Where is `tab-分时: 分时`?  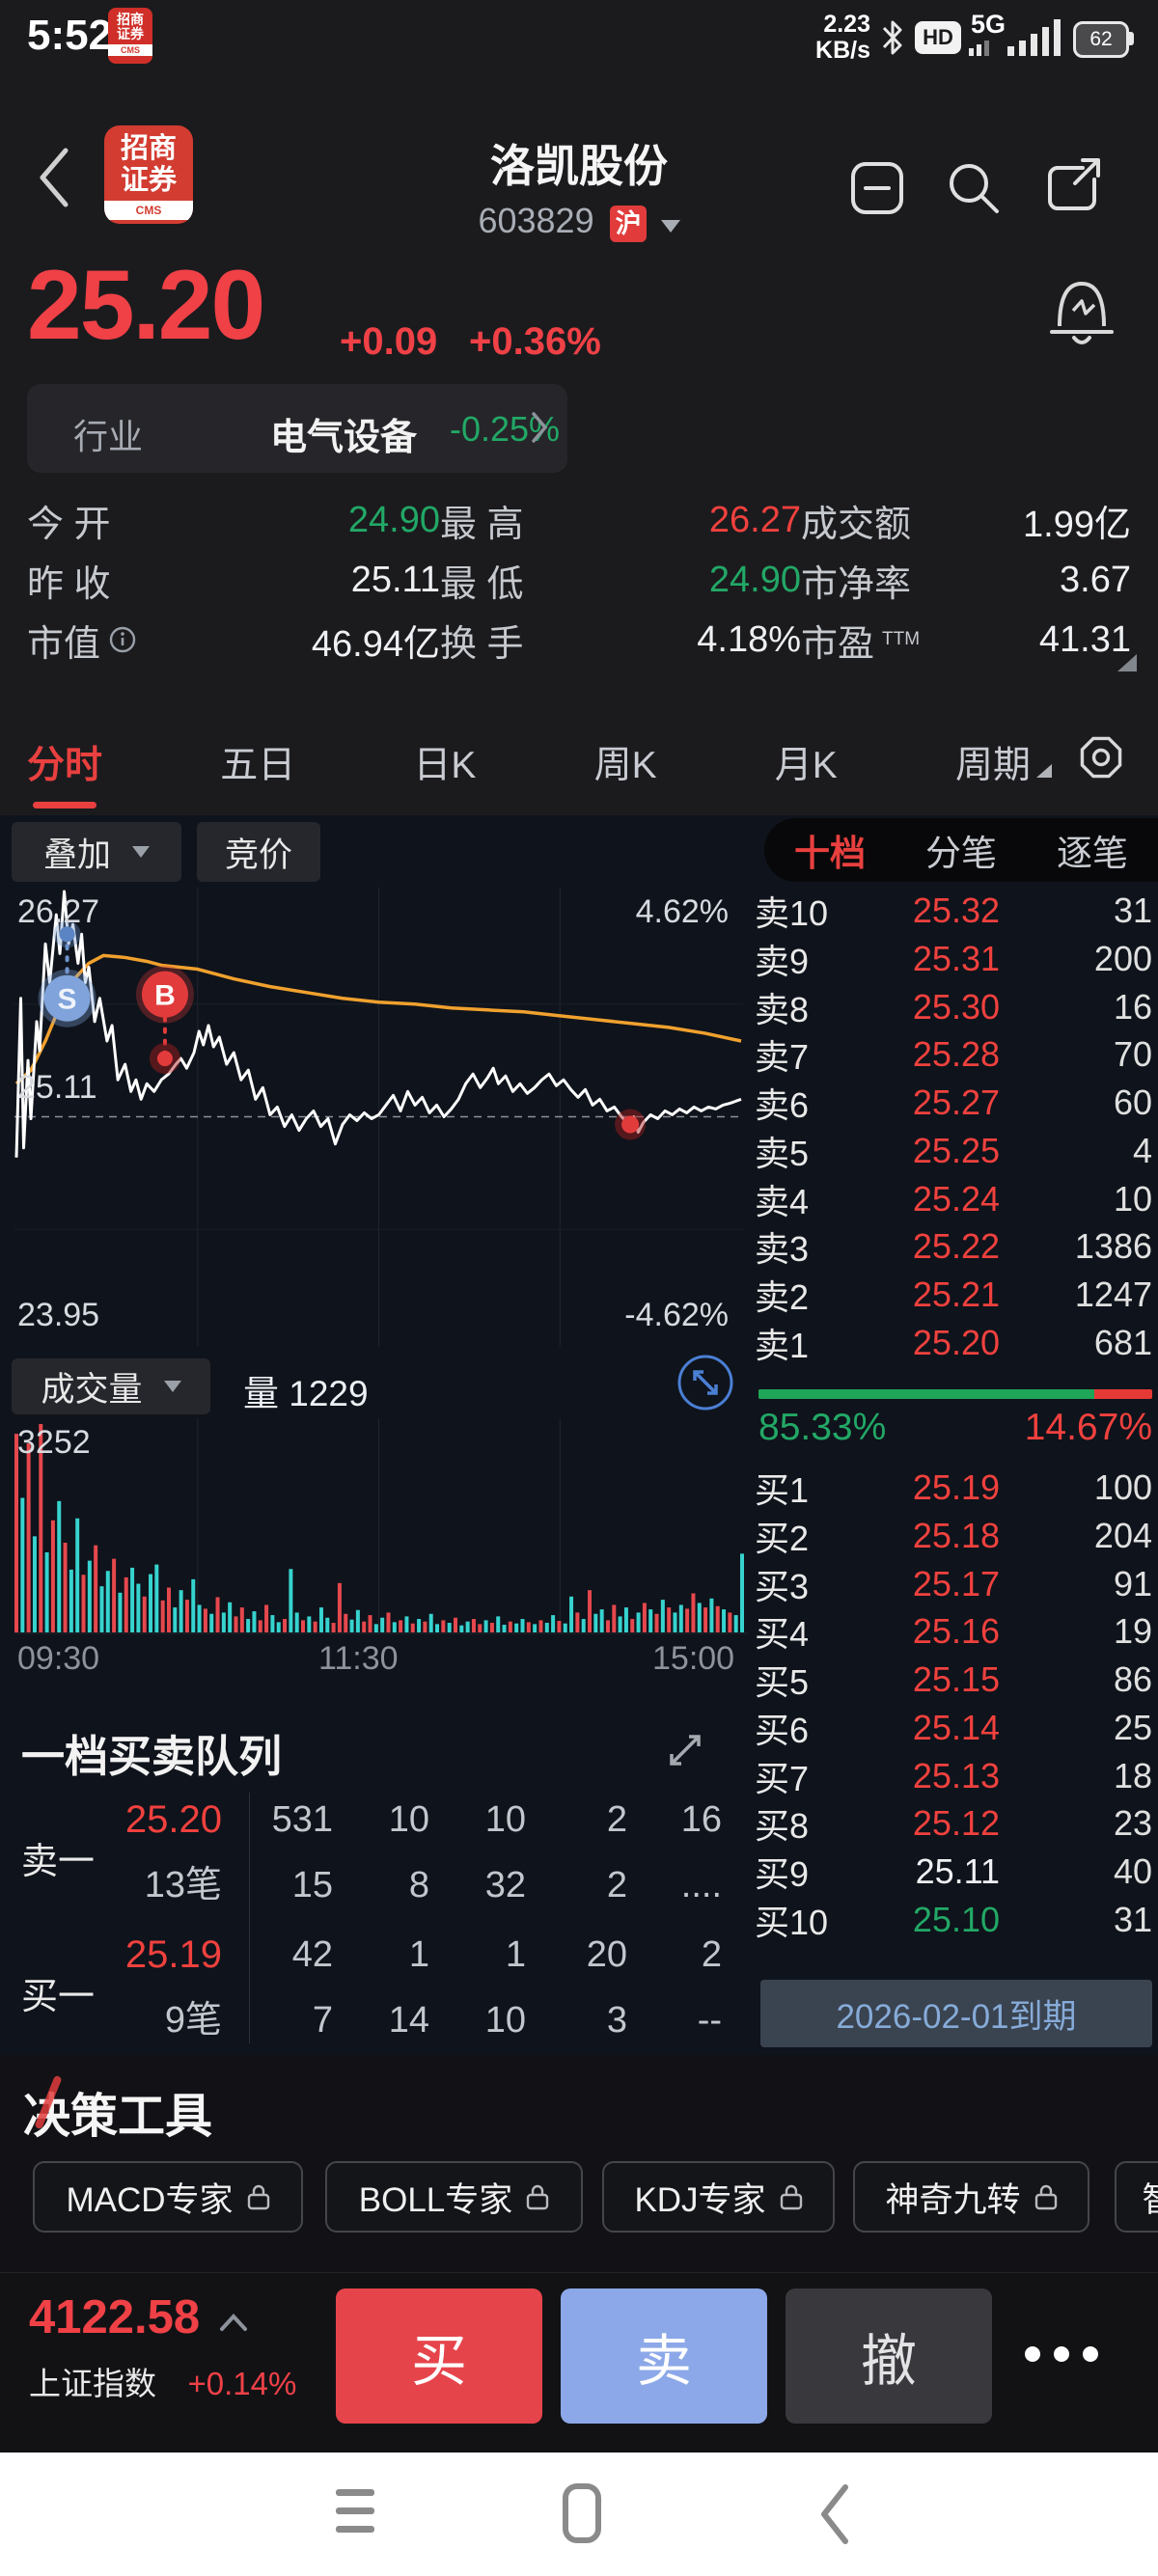 tab-分时: 分时 is located at coordinates (64, 772).